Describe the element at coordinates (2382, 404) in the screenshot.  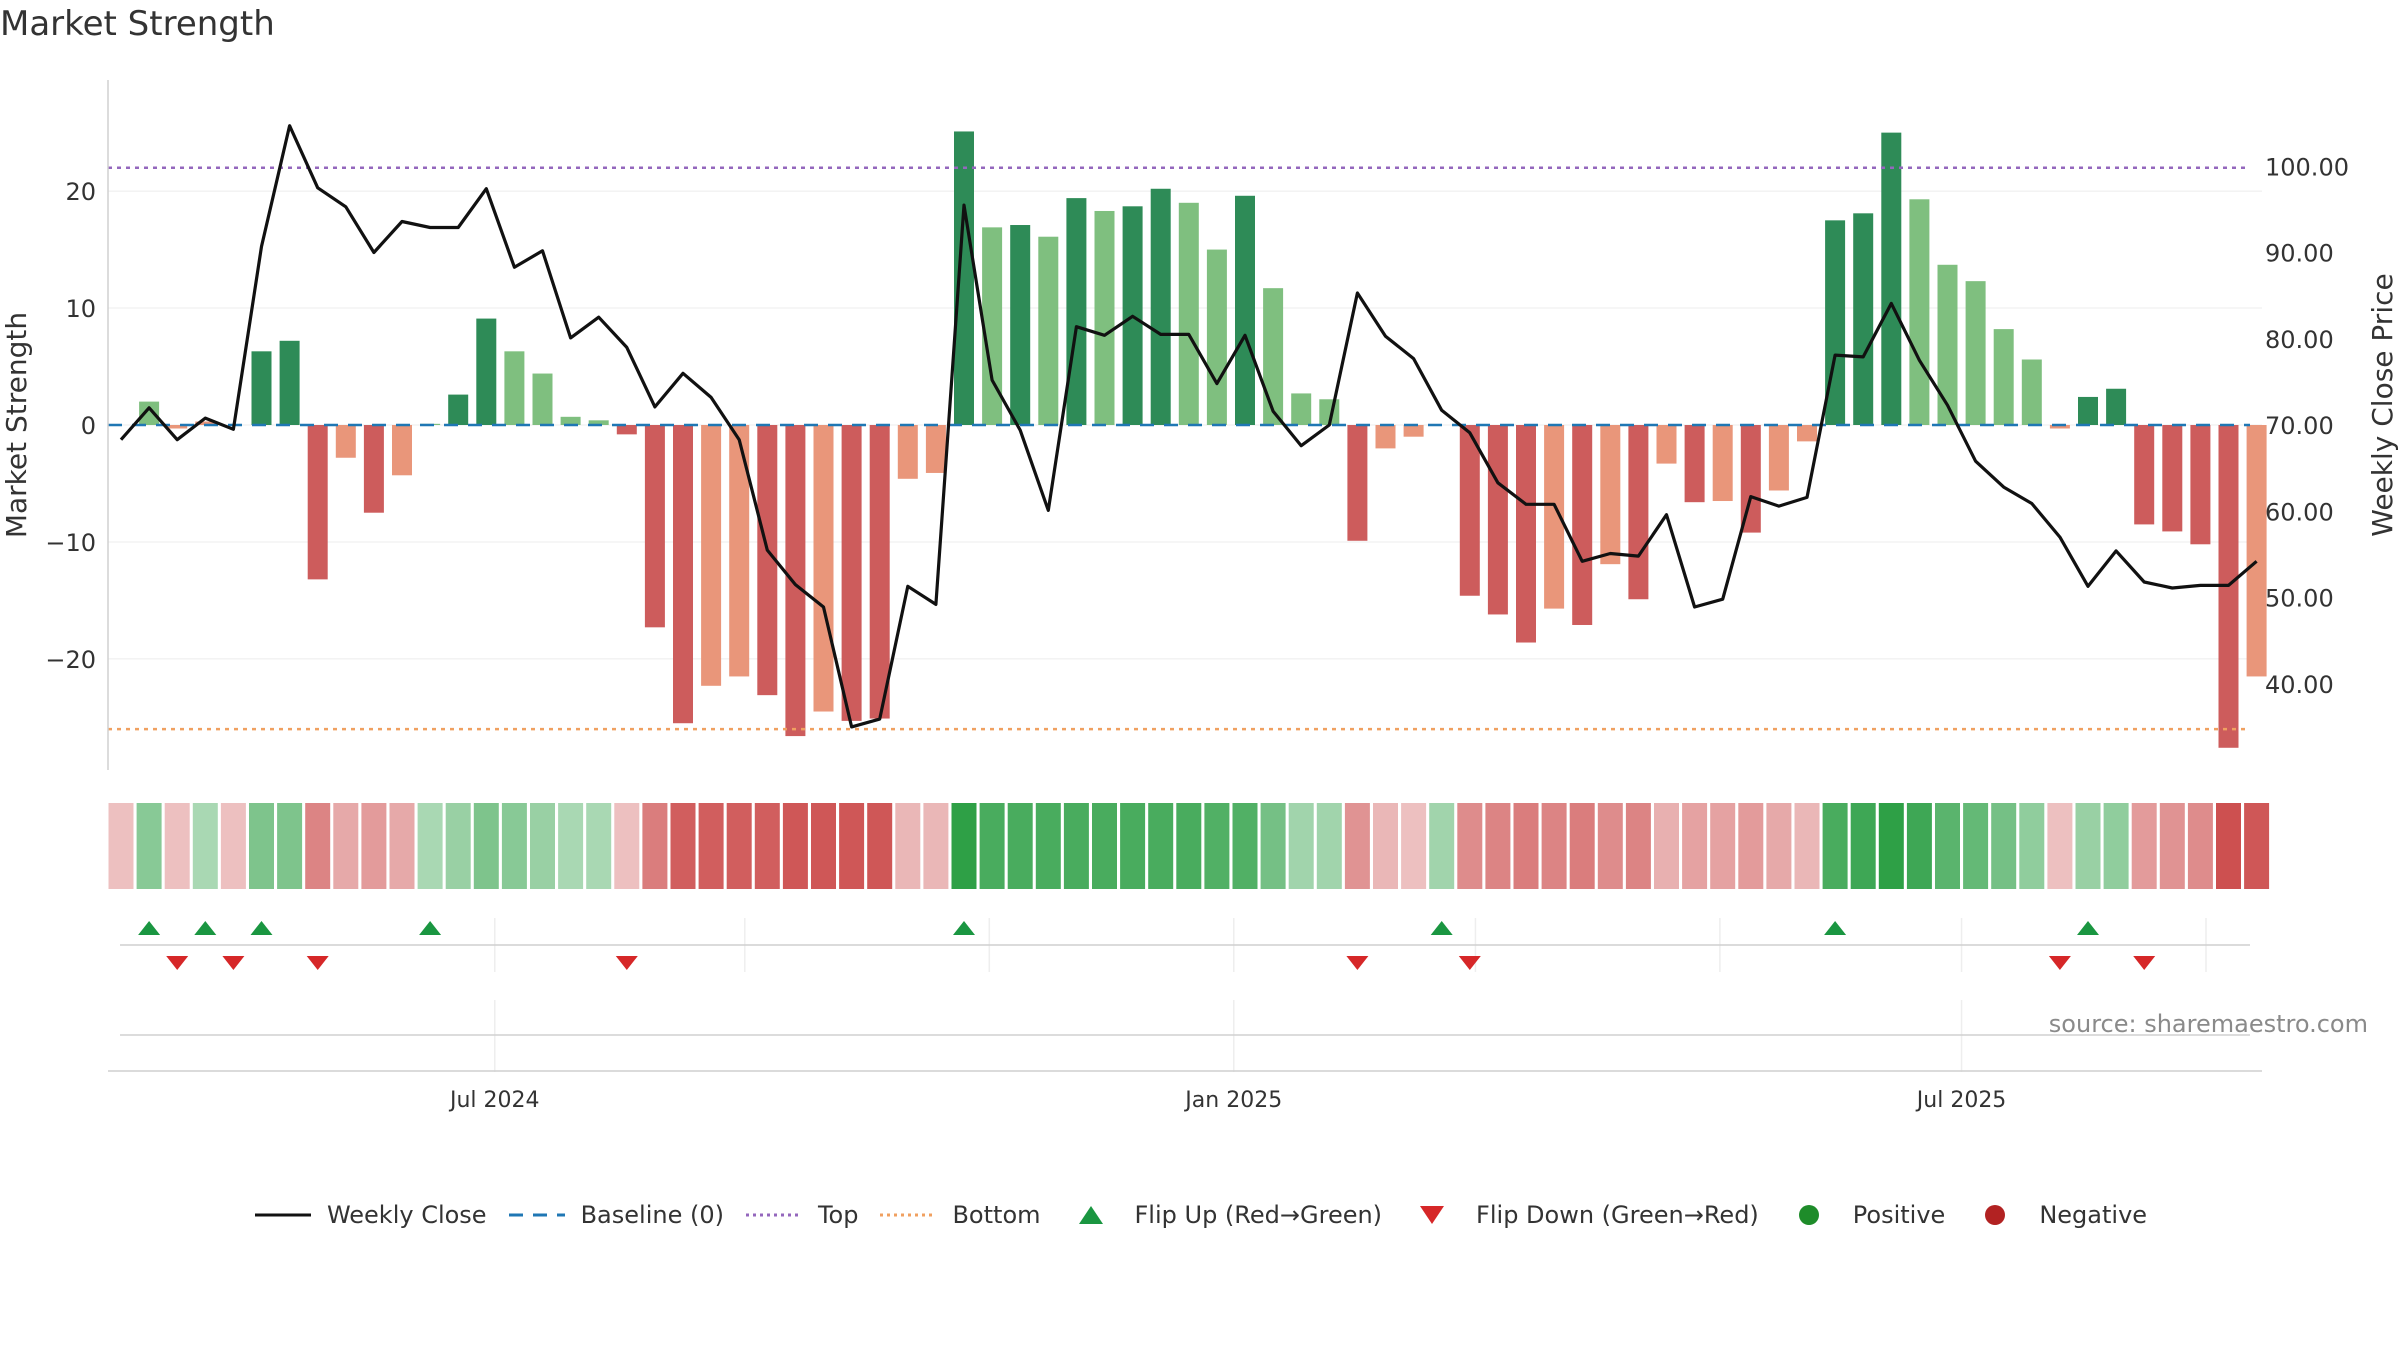
I see `y2-axis-title: Weekly Close Price` at that location.